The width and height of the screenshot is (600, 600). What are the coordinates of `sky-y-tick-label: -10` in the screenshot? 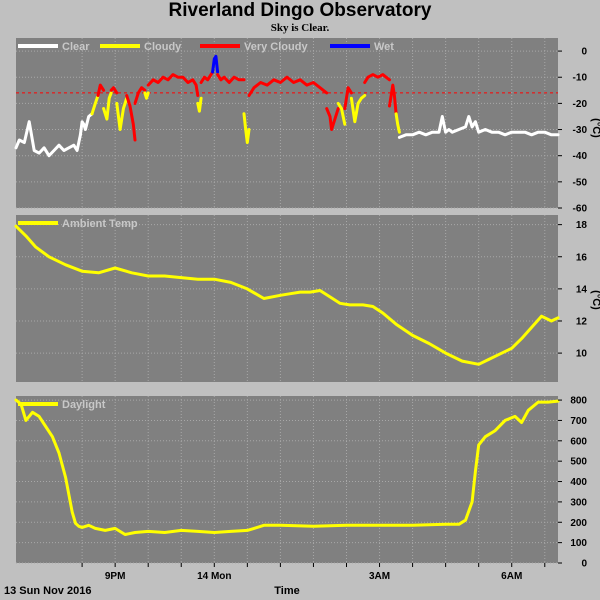 It's located at (580, 78).